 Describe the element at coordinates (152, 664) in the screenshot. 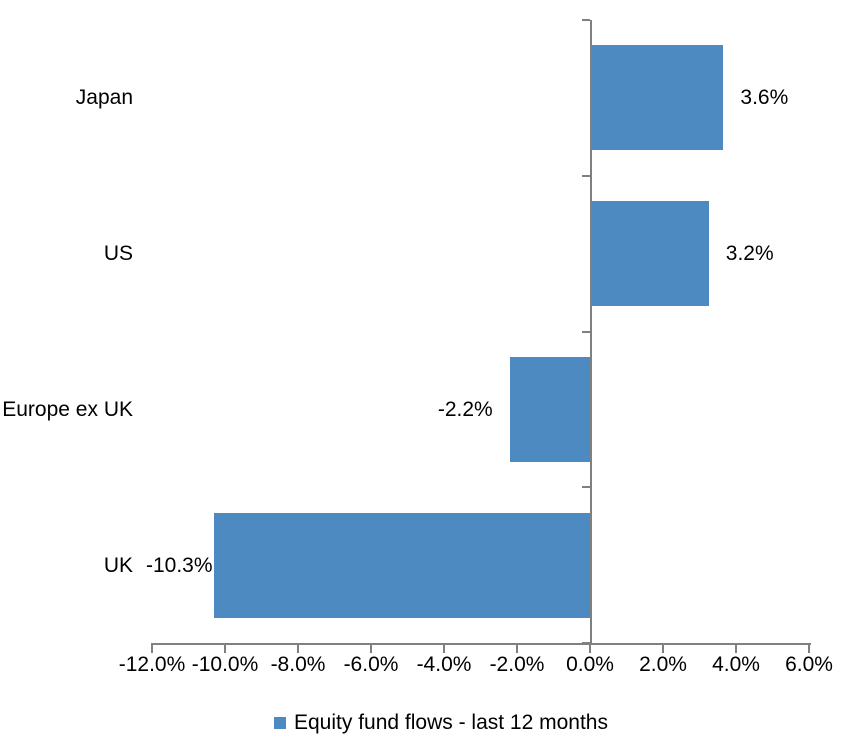

I see `x-axis-tick-label: -12.0%` at that location.